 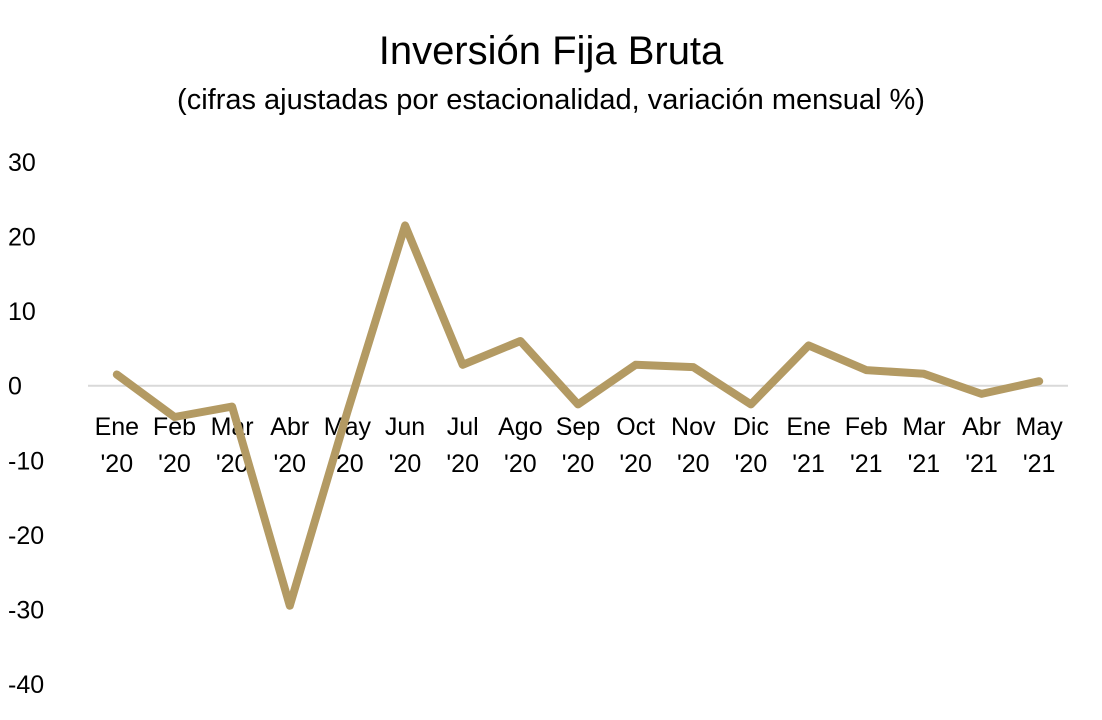 I want to click on x-tick-label: Ago '20, so click(x=520, y=445).